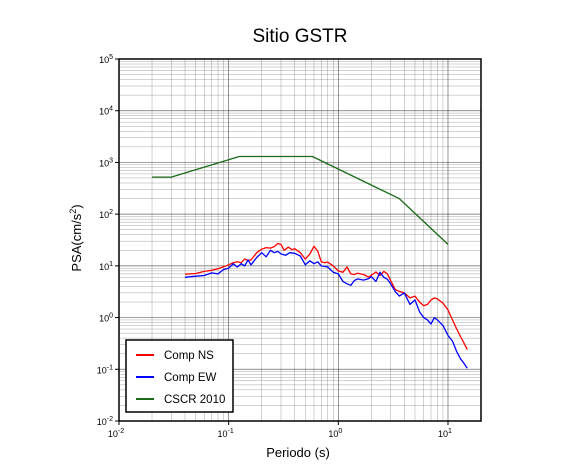 The height and width of the screenshot is (475, 586). Describe the element at coordinates (73, 211) in the screenshot. I see `y-axis-label-sup: 2` at that location.